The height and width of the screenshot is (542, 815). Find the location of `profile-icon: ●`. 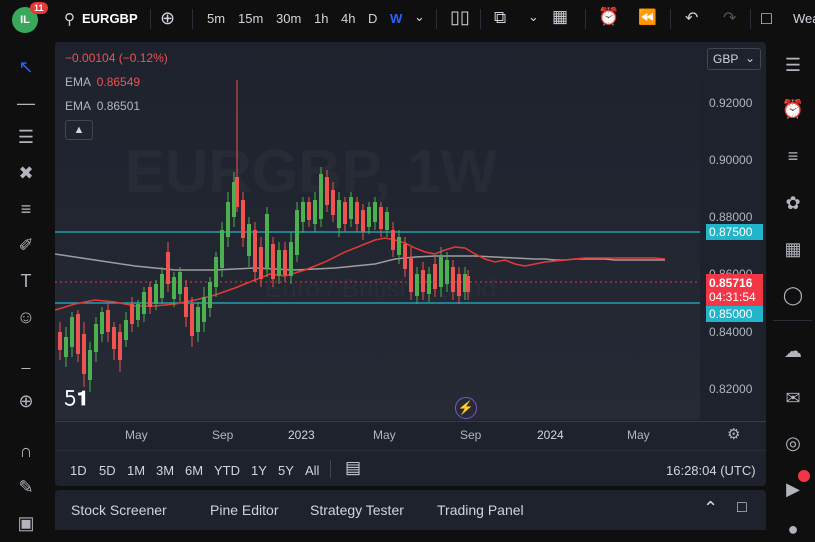

profile-icon: ● is located at coordinates (793, 529).